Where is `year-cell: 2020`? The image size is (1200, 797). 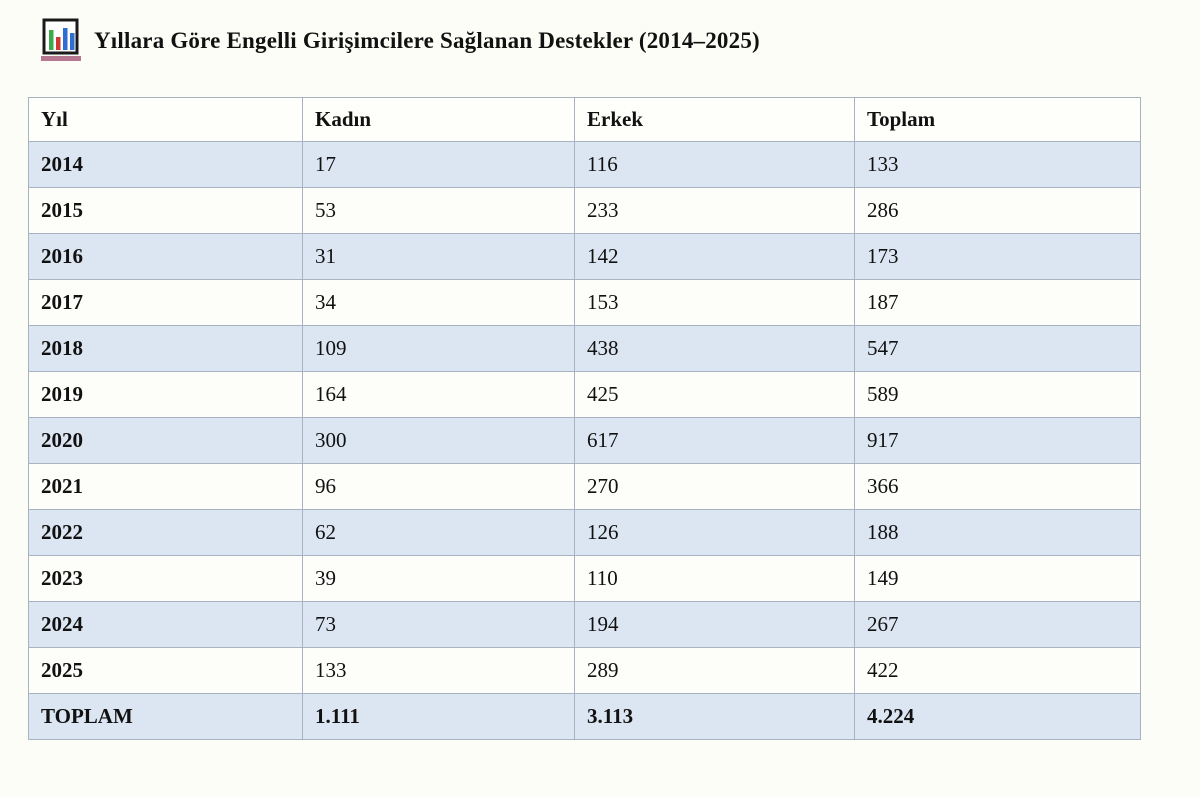
year-cell: 2020 is located at coordinates (165, 440).